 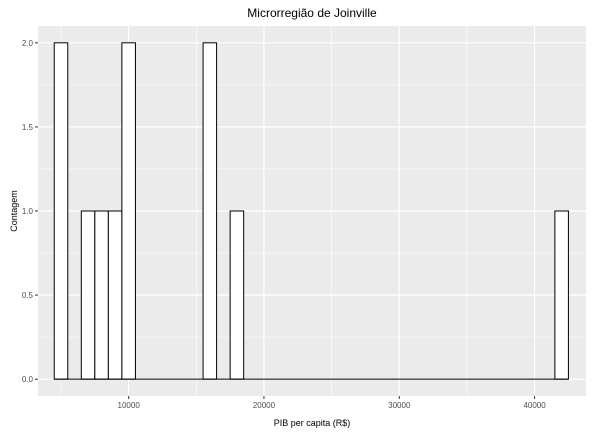 I want to click on x-tick-label: 20000, so click(x=264, y=405).